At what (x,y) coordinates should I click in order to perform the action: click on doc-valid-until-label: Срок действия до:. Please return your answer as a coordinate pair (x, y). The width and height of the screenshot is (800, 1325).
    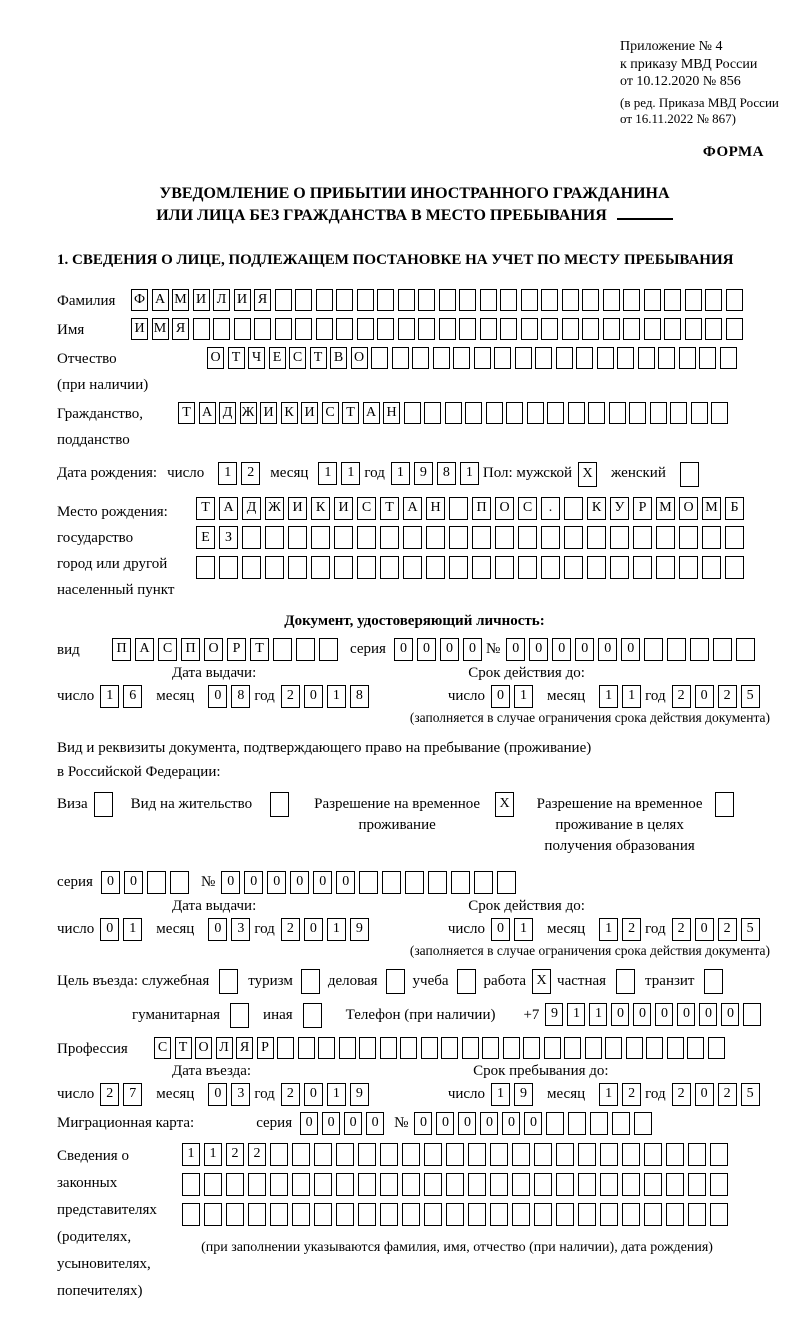
    Looking at the image, I should click on (526, 672).